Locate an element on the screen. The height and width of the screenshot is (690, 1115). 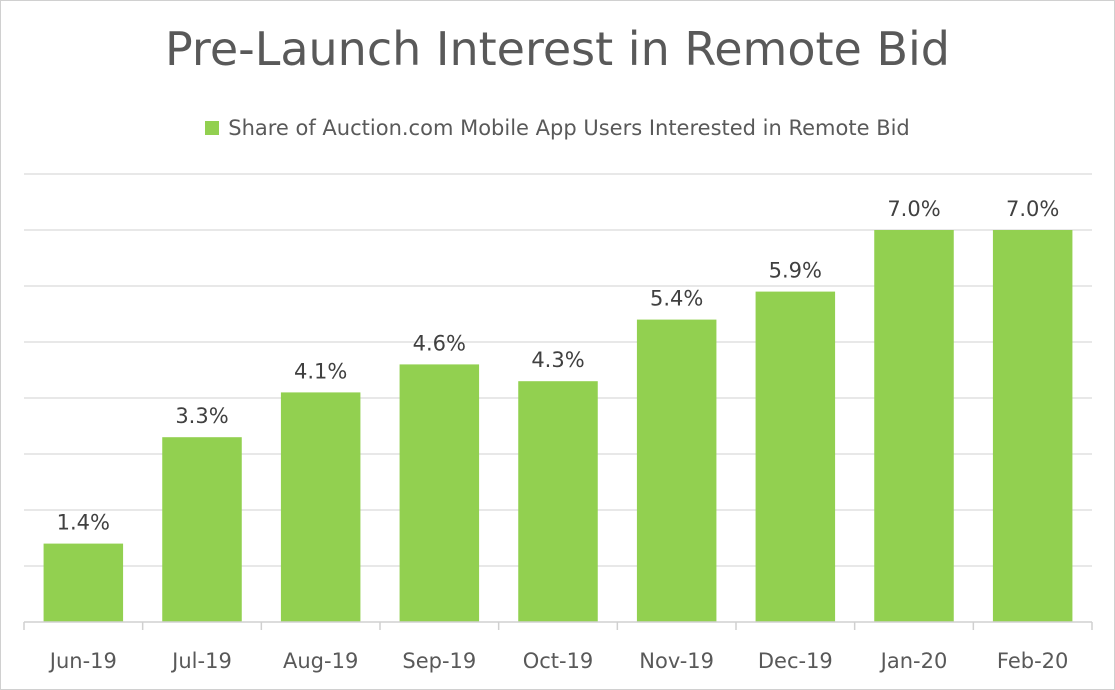
x-tick-label: Dec-19 is located at coordinates (795, 661).